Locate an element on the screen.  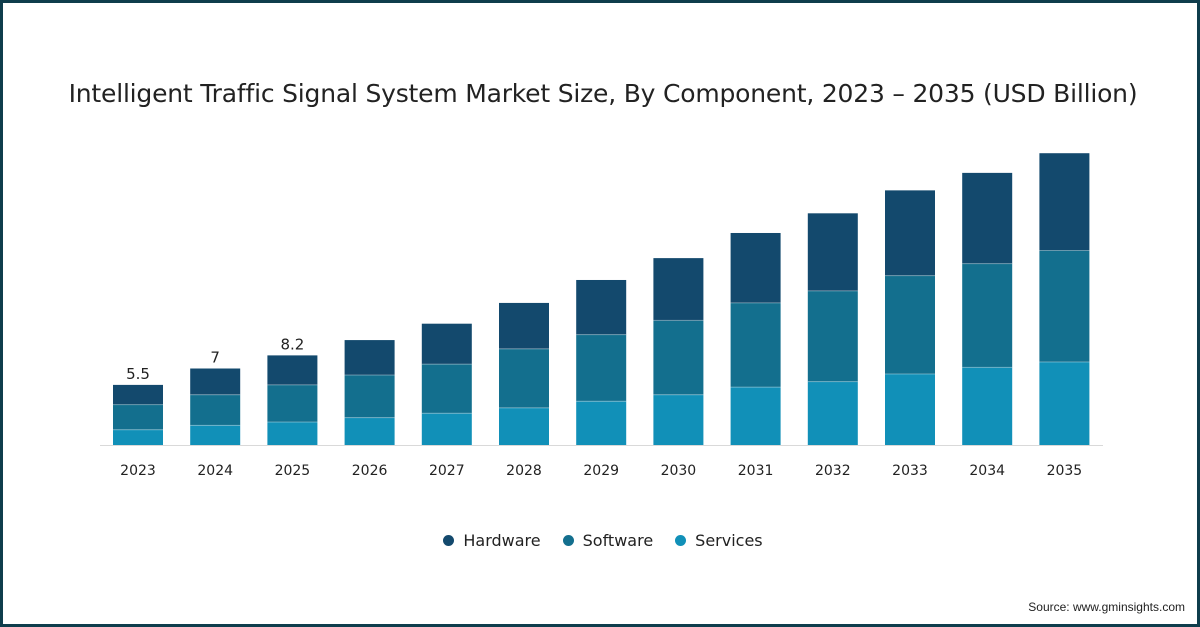
source-note: Source: www.gminsights.com is located at coordinates (1106, 607).